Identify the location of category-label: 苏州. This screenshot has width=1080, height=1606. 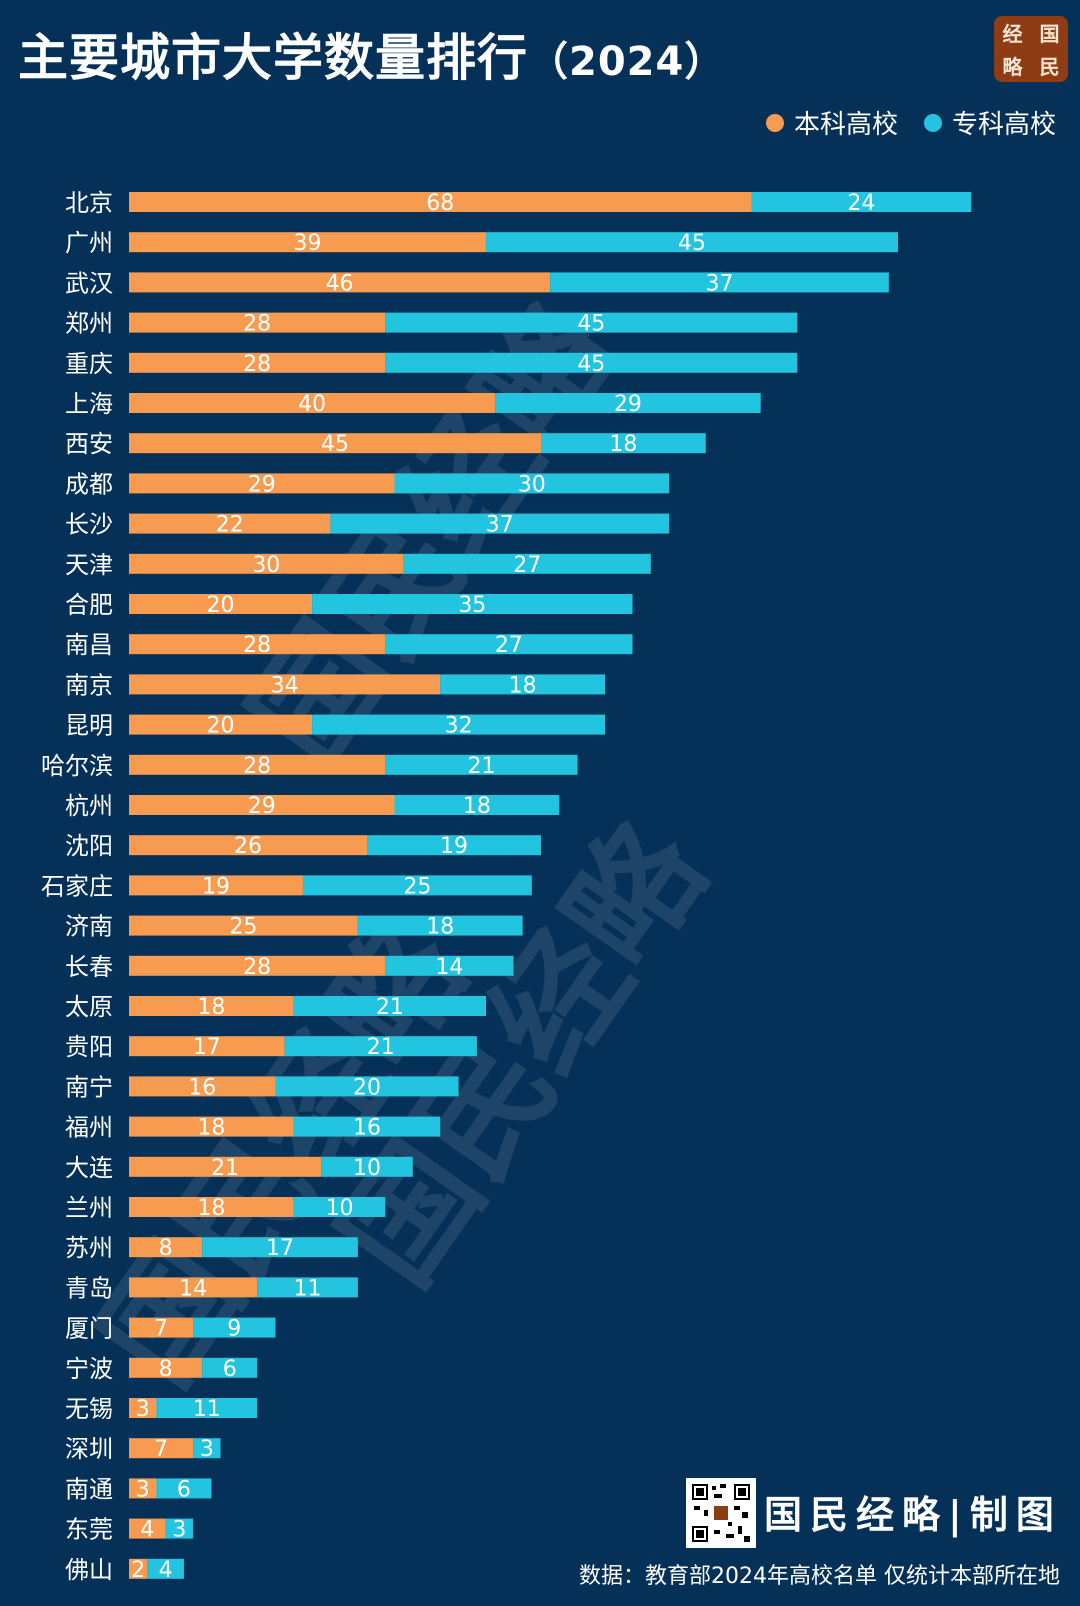
(89, 1248).